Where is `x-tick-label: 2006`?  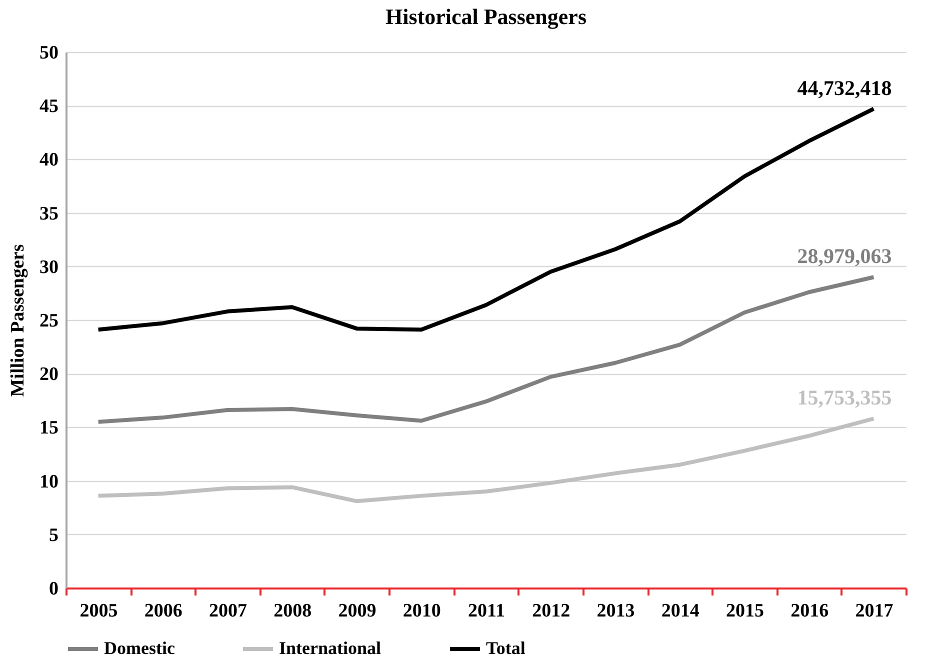
x-tick-label: 2006 is located at coordinates (163, 611).